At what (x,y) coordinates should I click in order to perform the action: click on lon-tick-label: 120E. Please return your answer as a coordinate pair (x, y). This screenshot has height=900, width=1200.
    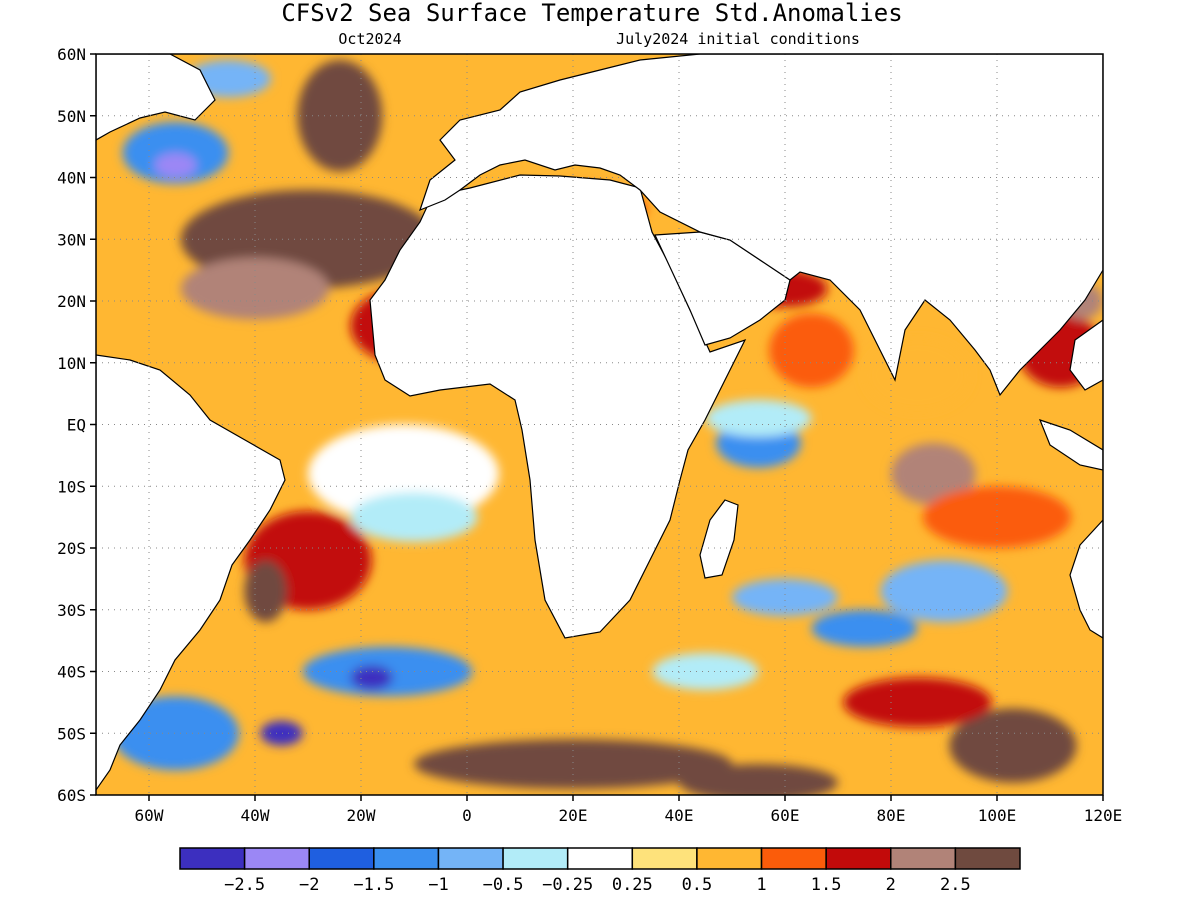
    Looking at the image, I should click on (1103, 815).